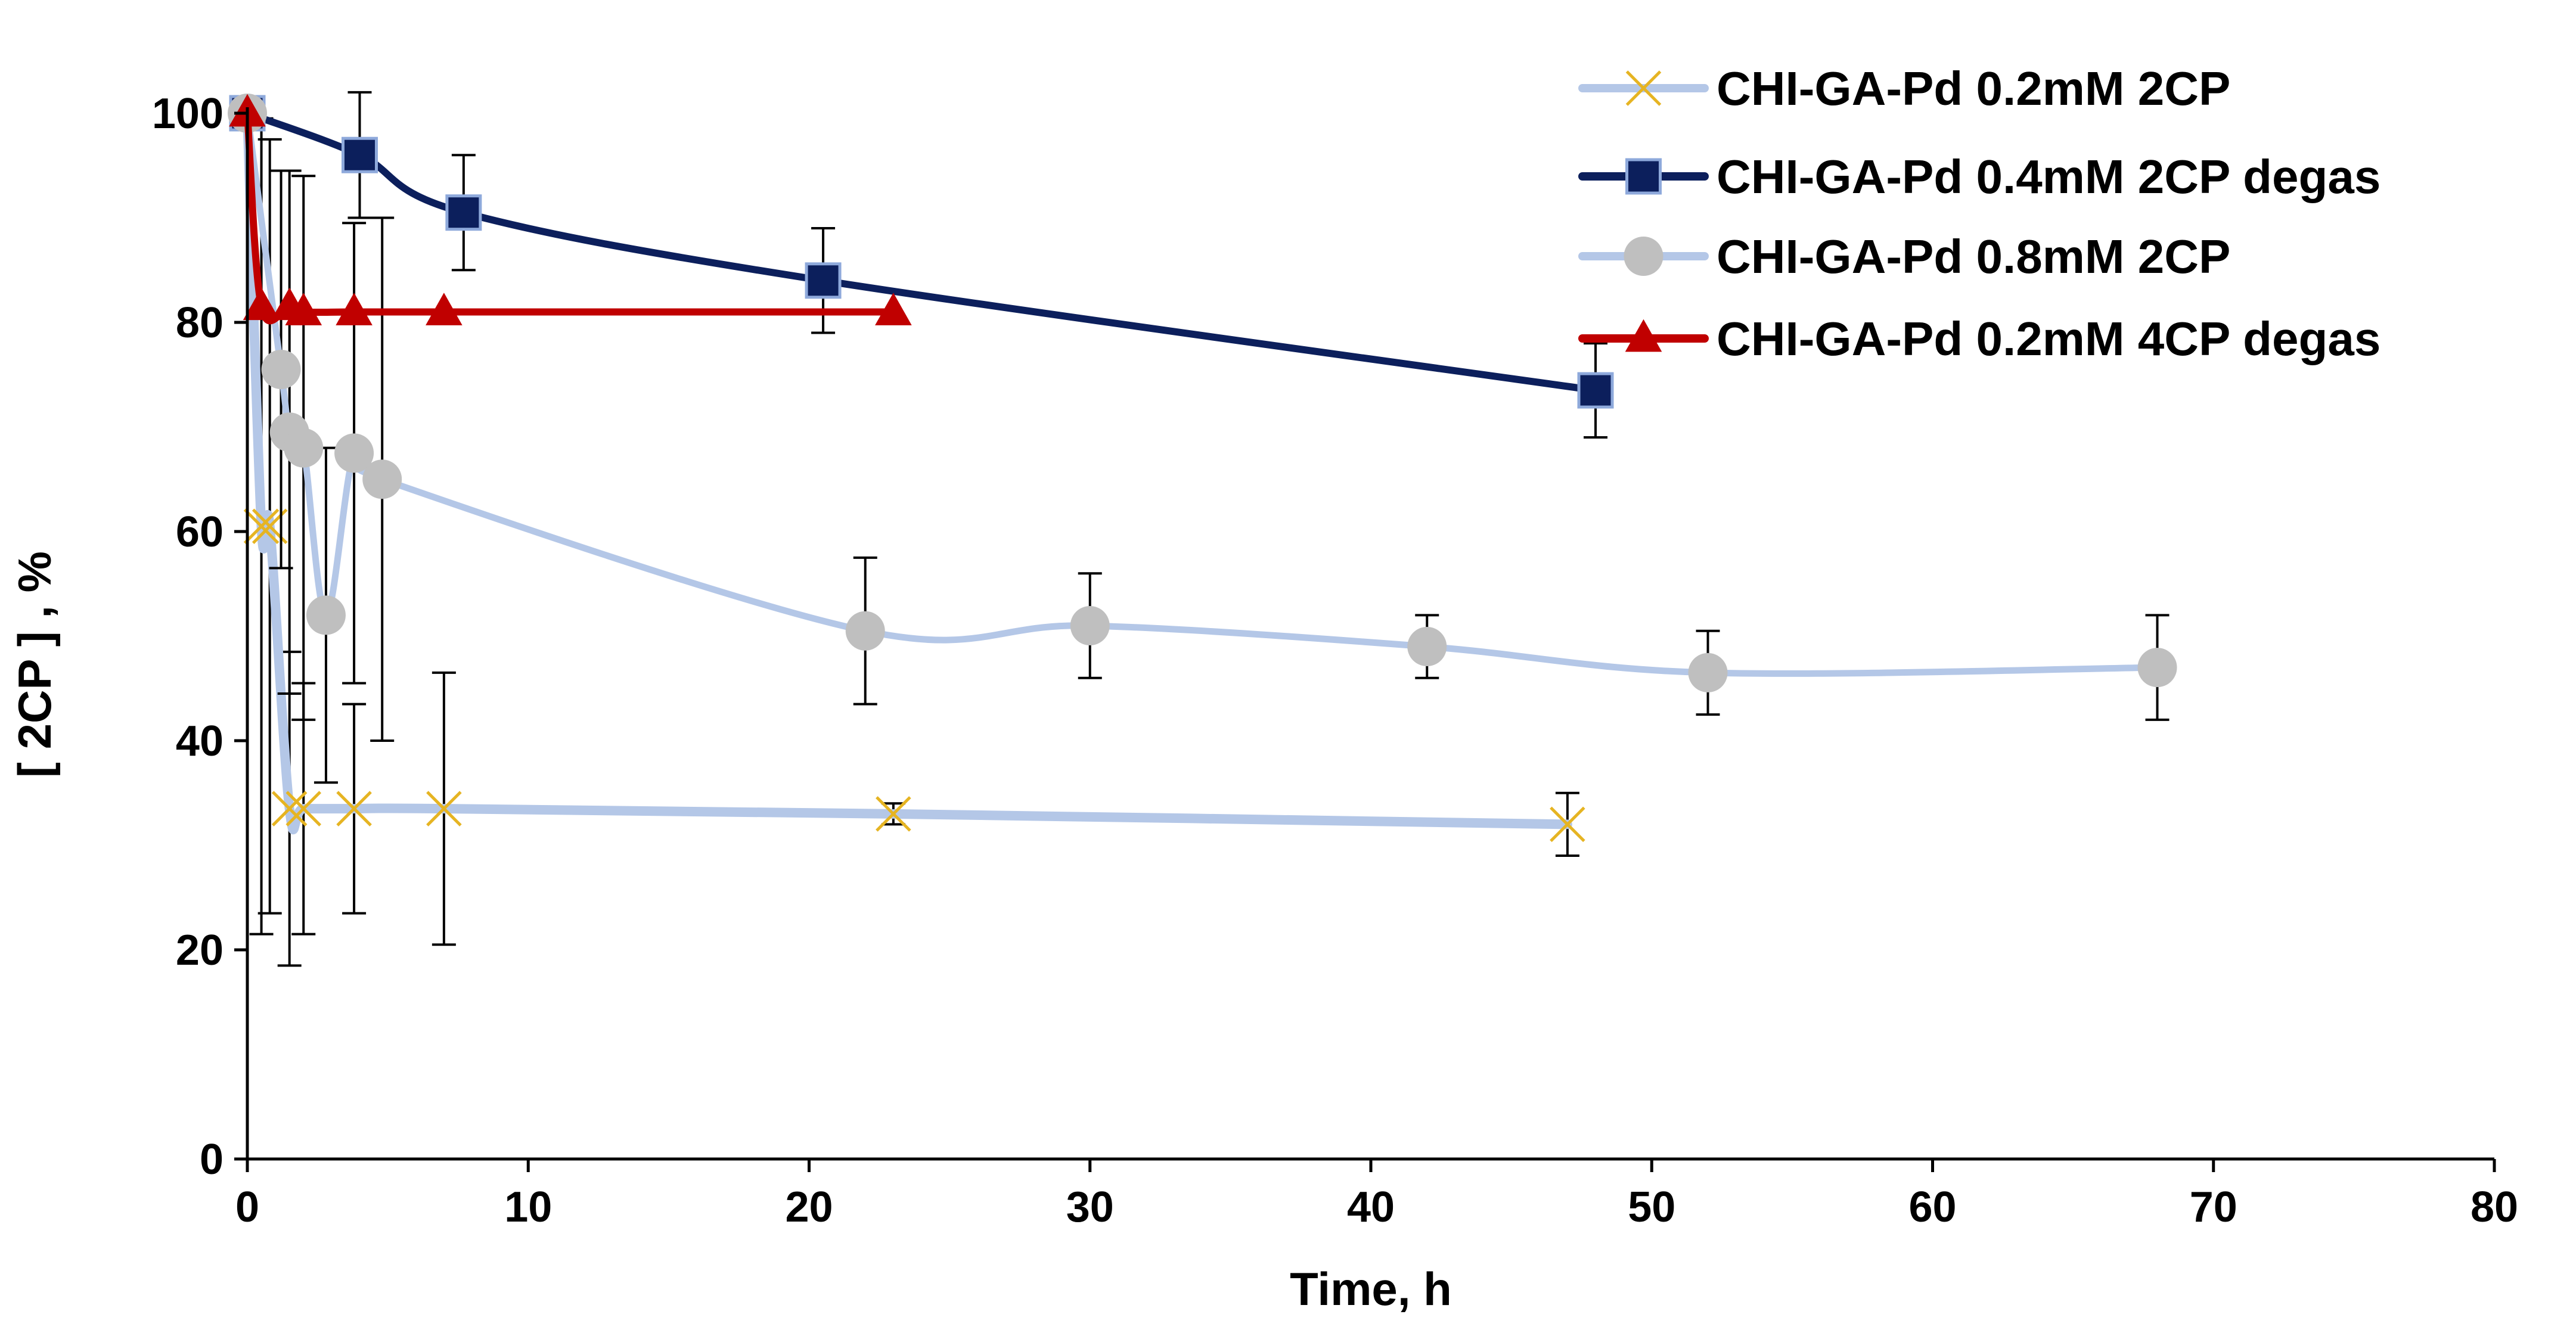 The width and height of the screenshot is (2576, 1333). Describe the element at coordinates (200, 323) in the screenshot. I see `y-tick-label: 80` at that location.